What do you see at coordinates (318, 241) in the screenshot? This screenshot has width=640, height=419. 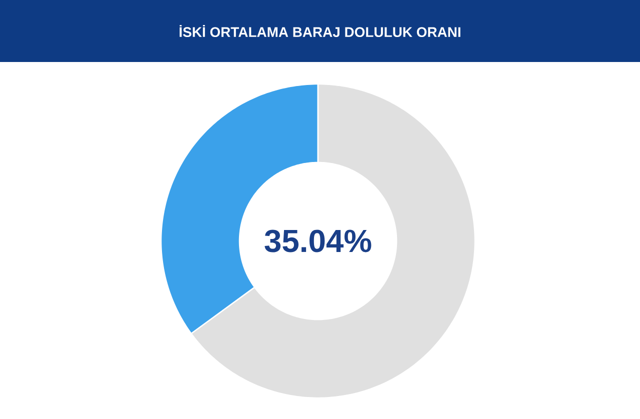 I see `data-label: 35.04%` at bounding box center [318, 241].